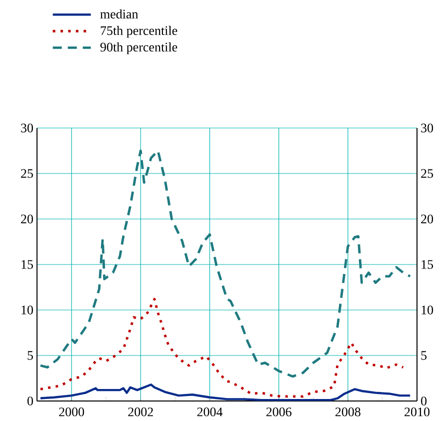 The height and width of the screenshot is (421, 447). What do you see at coordinates (427, 128) in the screenshot?
I see `y2-tick-label: 30` at bounding box center [427, 128].